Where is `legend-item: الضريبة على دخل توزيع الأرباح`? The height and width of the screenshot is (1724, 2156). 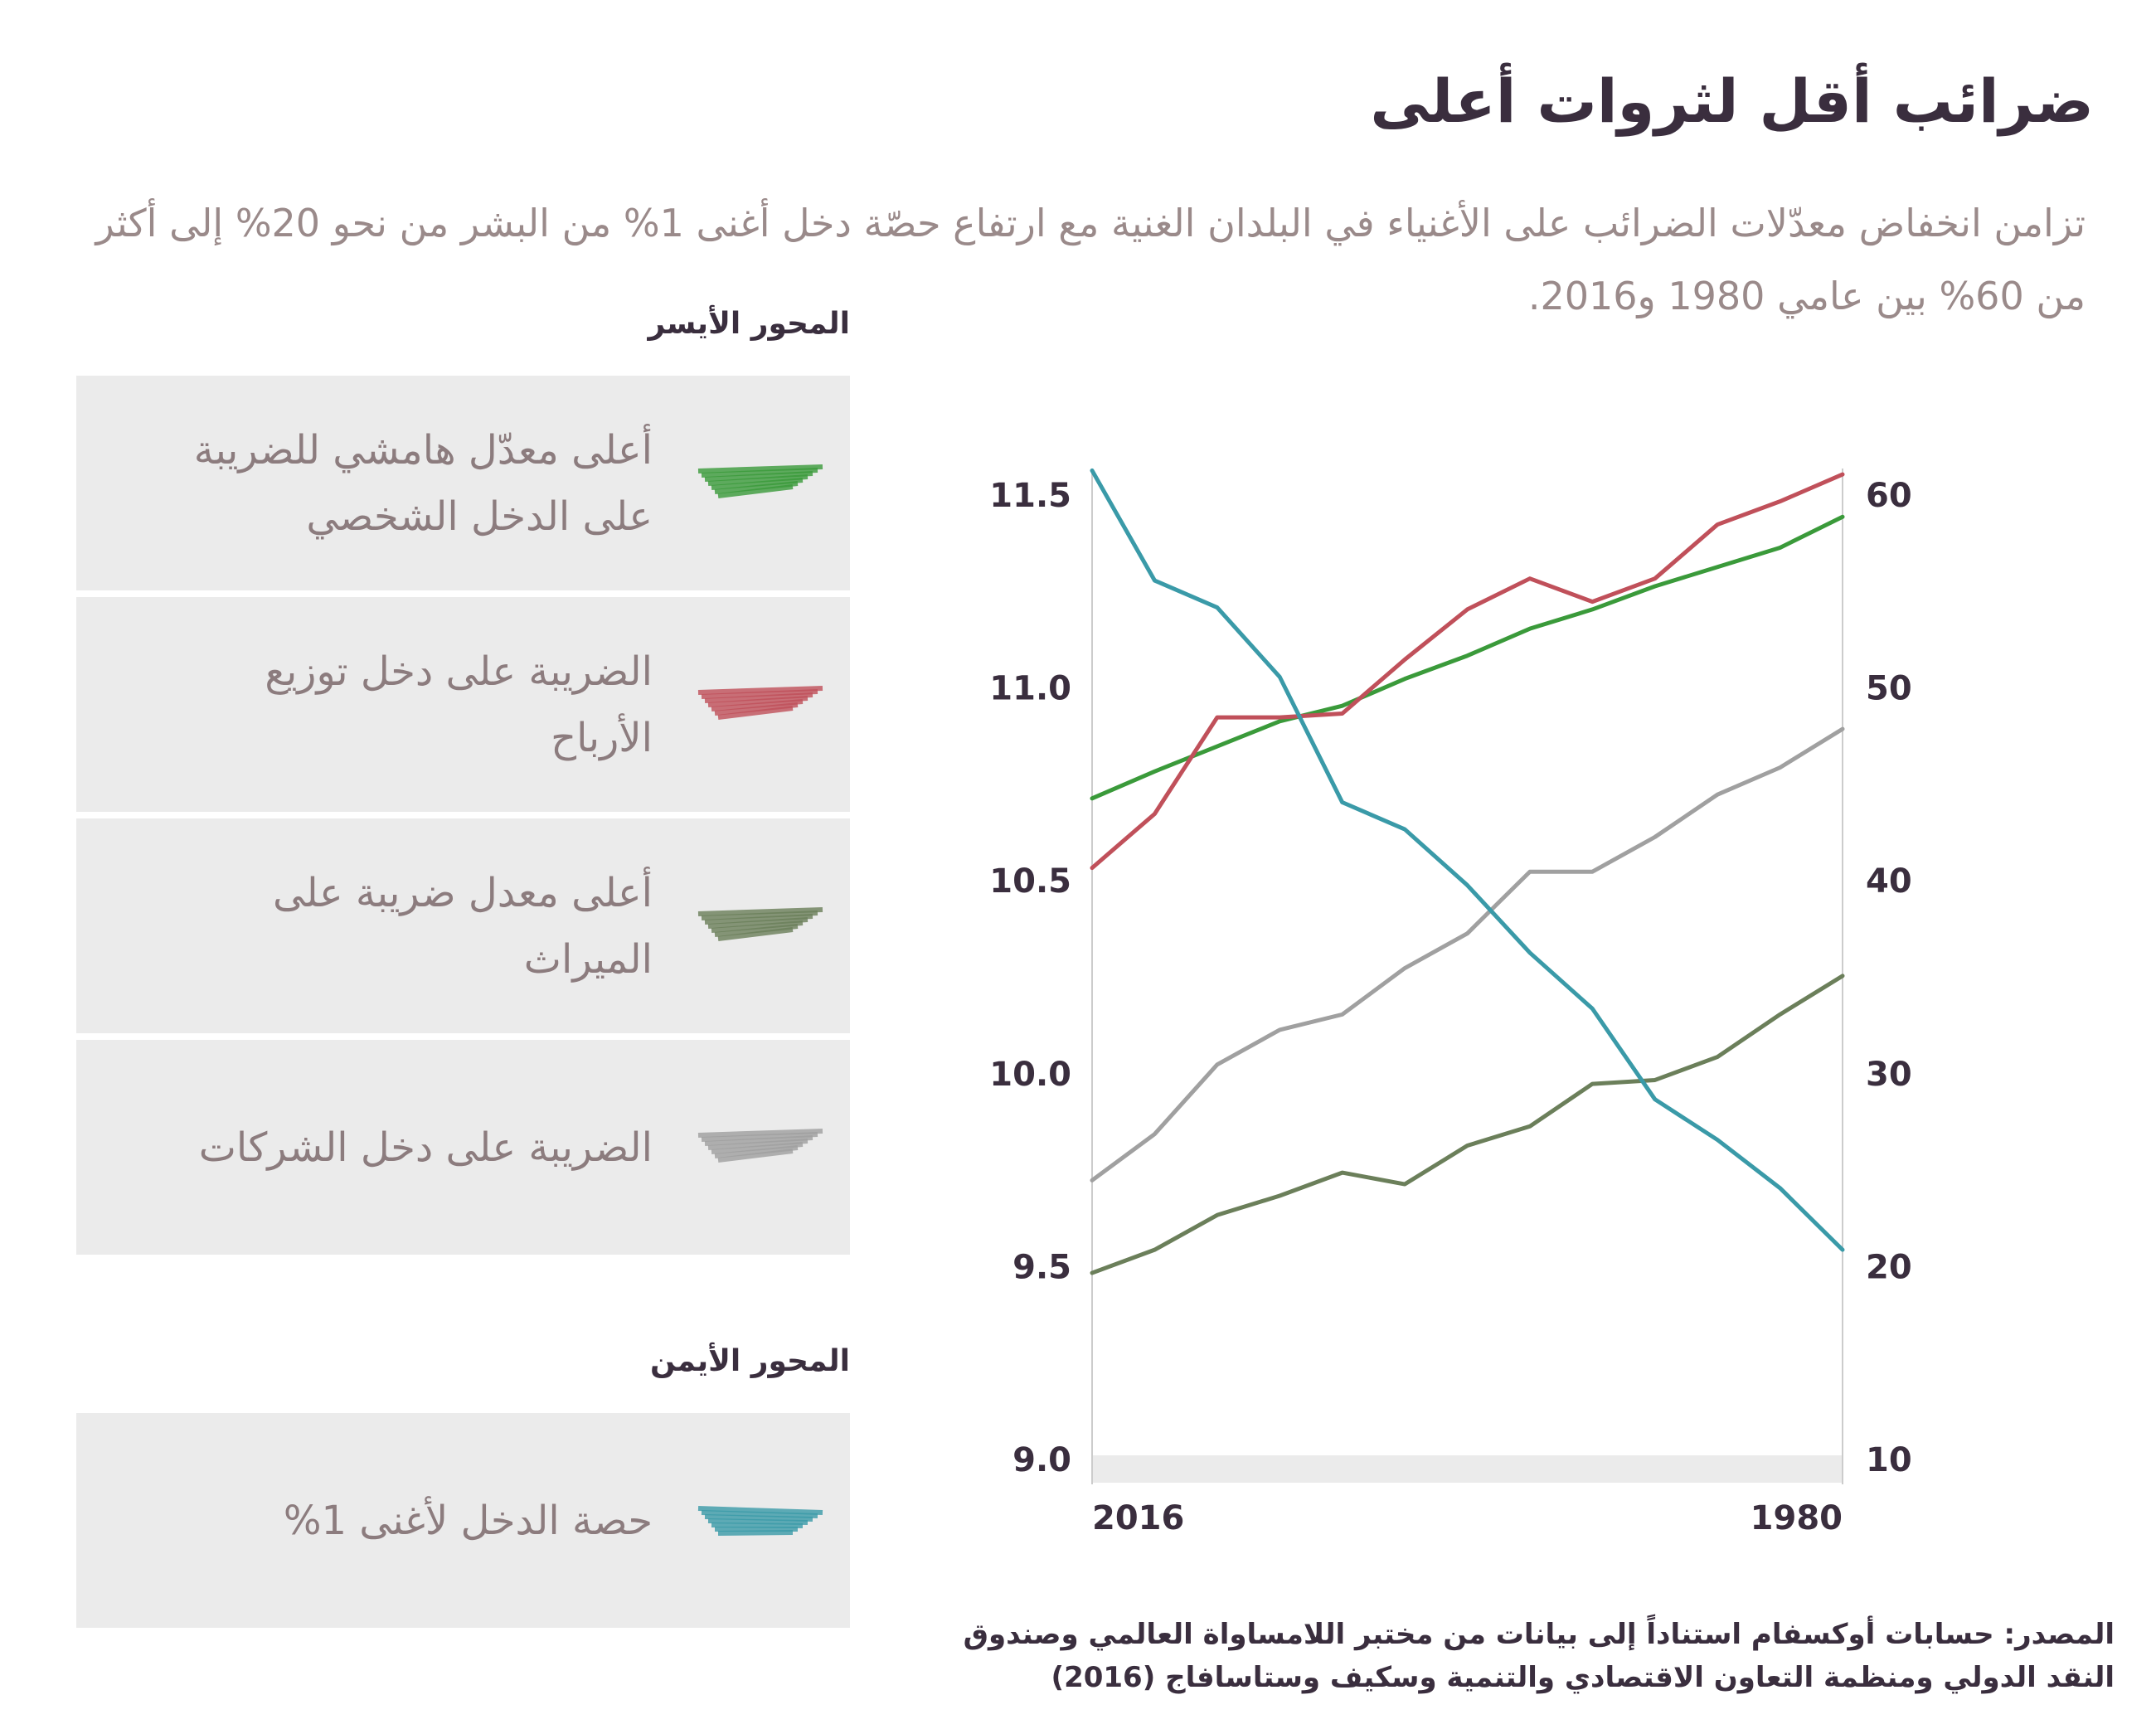 legend-item: الضريبة على دخل توزيع الأرباح is located at coordinates (463, 704).